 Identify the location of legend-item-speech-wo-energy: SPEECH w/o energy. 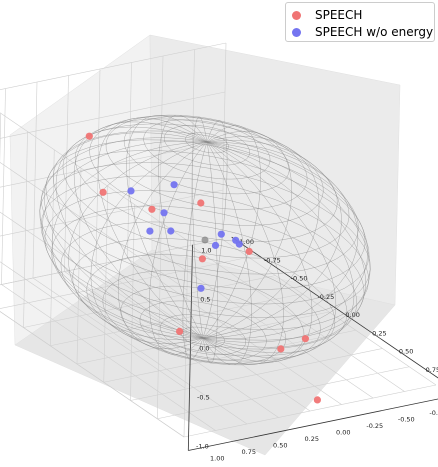
(362, 32).